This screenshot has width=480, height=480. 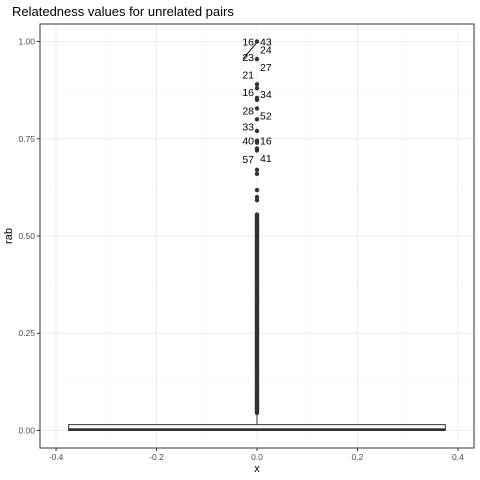 I want to click on box-iqr, so click(x=257, y=427).